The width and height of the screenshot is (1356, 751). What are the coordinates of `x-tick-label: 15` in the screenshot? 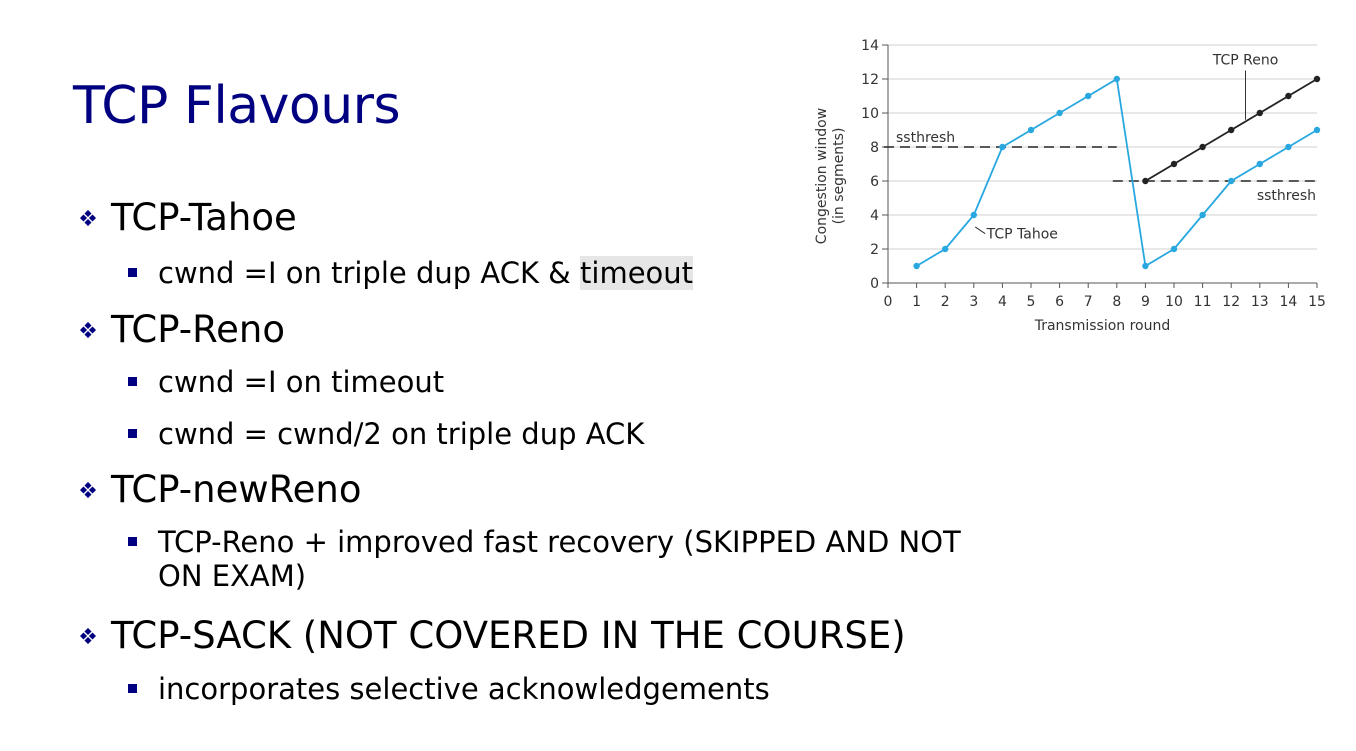 It's located at (1317, 302).